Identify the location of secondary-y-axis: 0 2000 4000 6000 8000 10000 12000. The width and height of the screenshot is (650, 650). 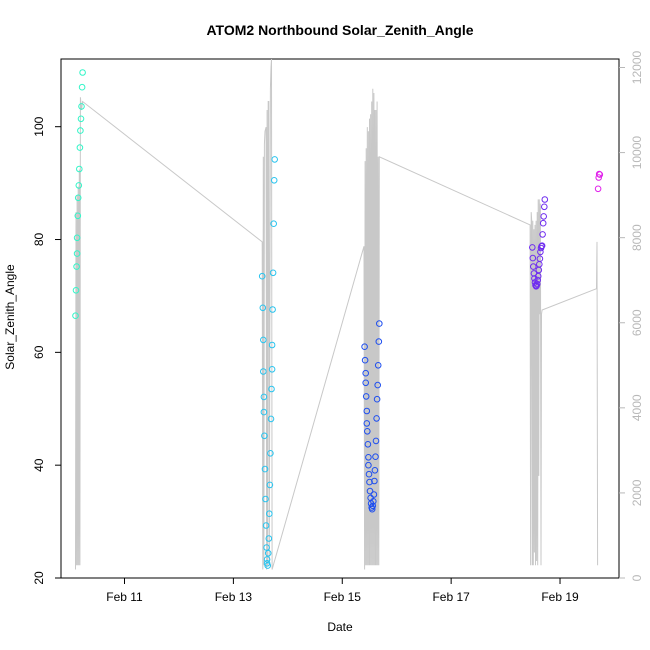
(631, 315).